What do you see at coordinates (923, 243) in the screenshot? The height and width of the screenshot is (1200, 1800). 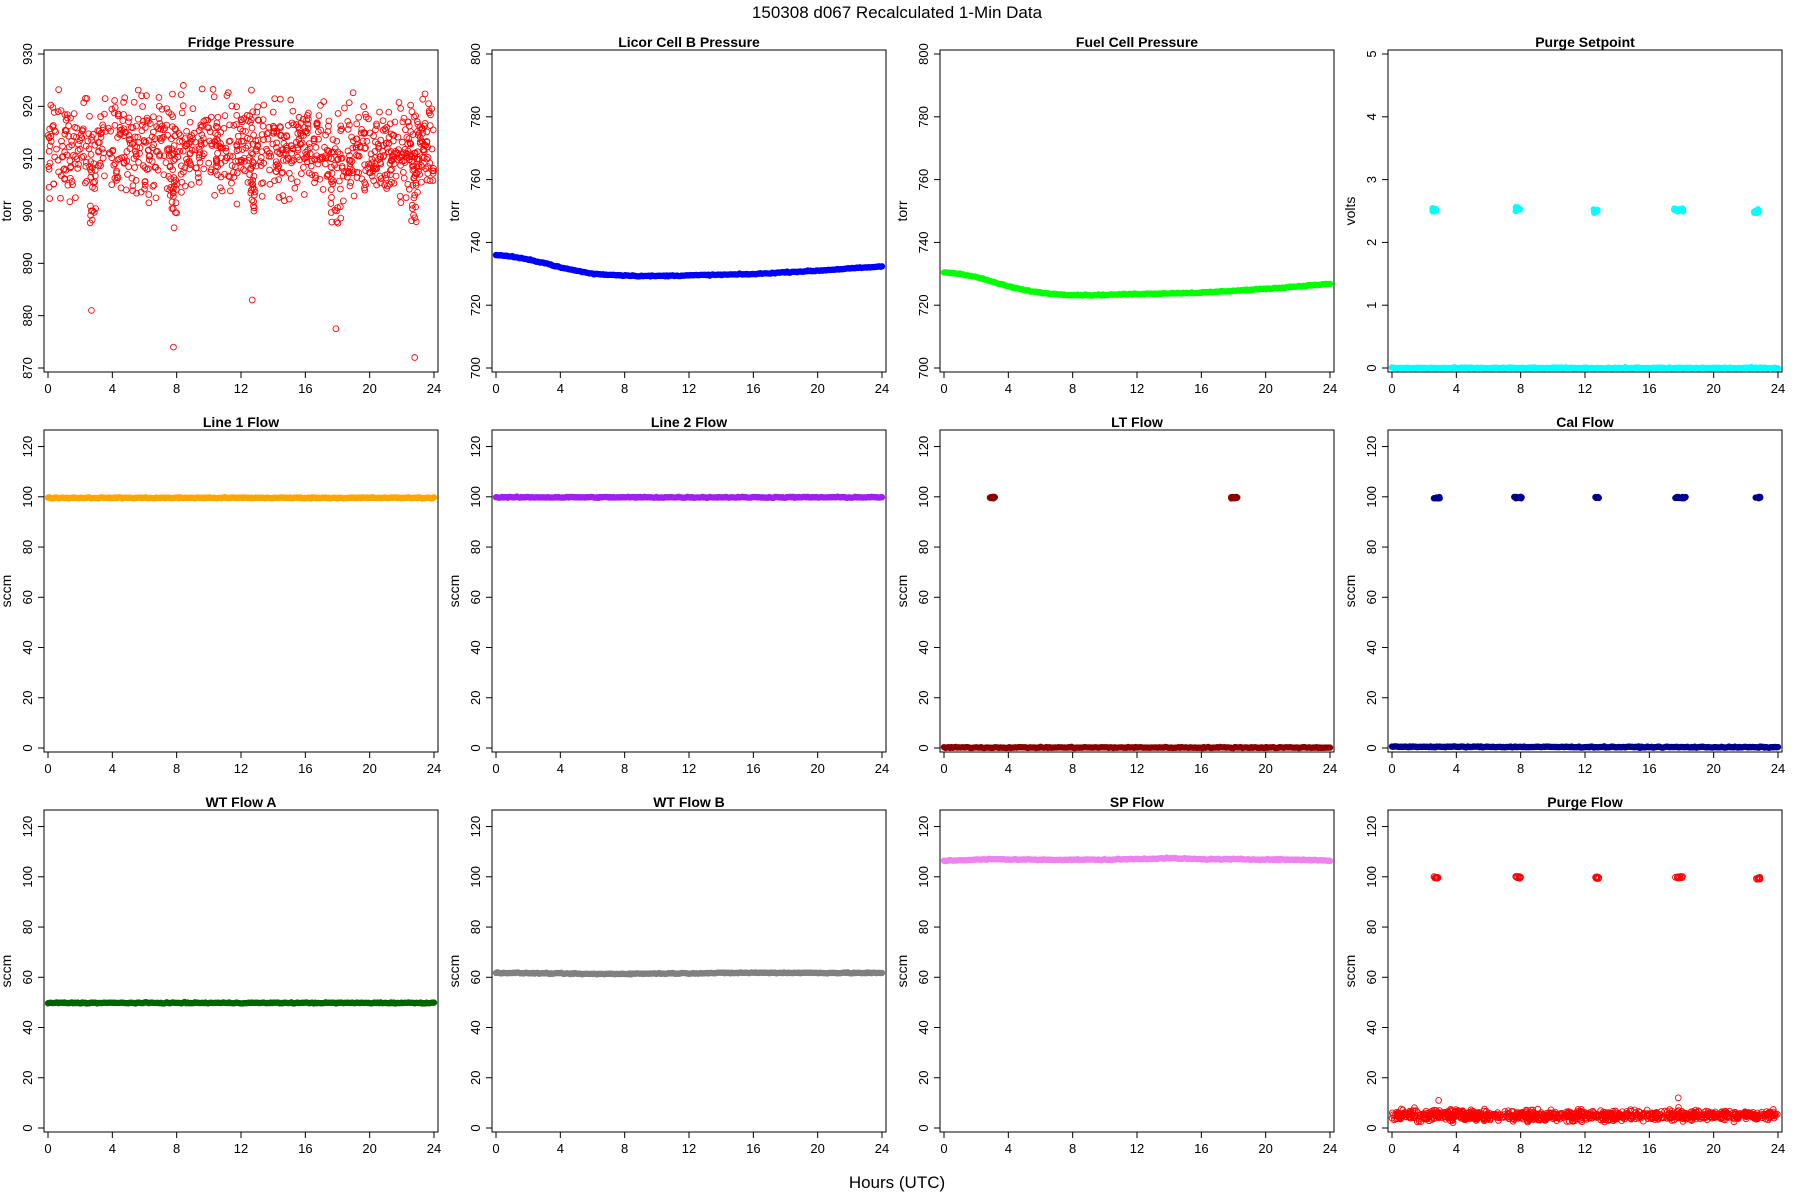 I see `y-tick-label: 740` at bounding box center [923, 243].